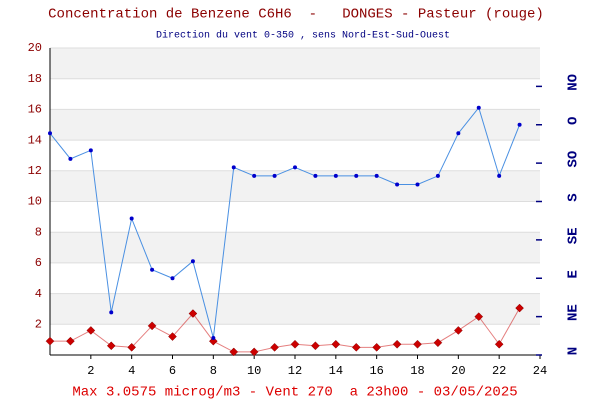 The image size is (600, 400). I want to click on y2-tick-label: N, so click(574, 351).